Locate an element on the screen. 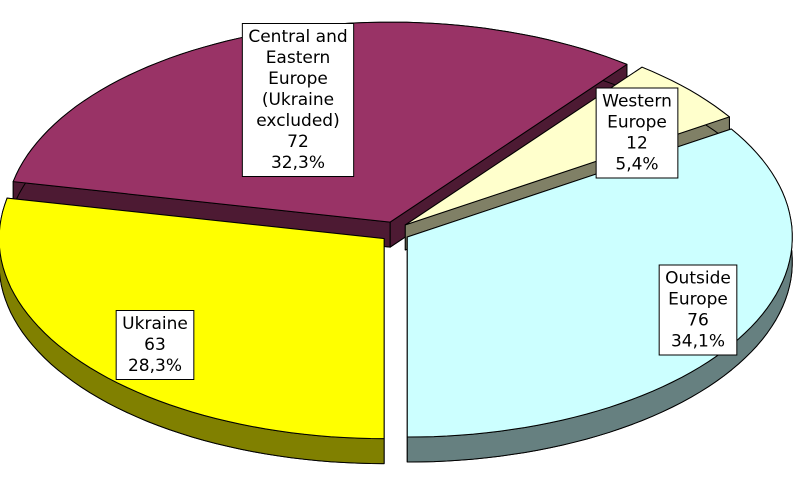 The image size is (796, 477). label-line: 34,1% is located at coordinates (698, 342).